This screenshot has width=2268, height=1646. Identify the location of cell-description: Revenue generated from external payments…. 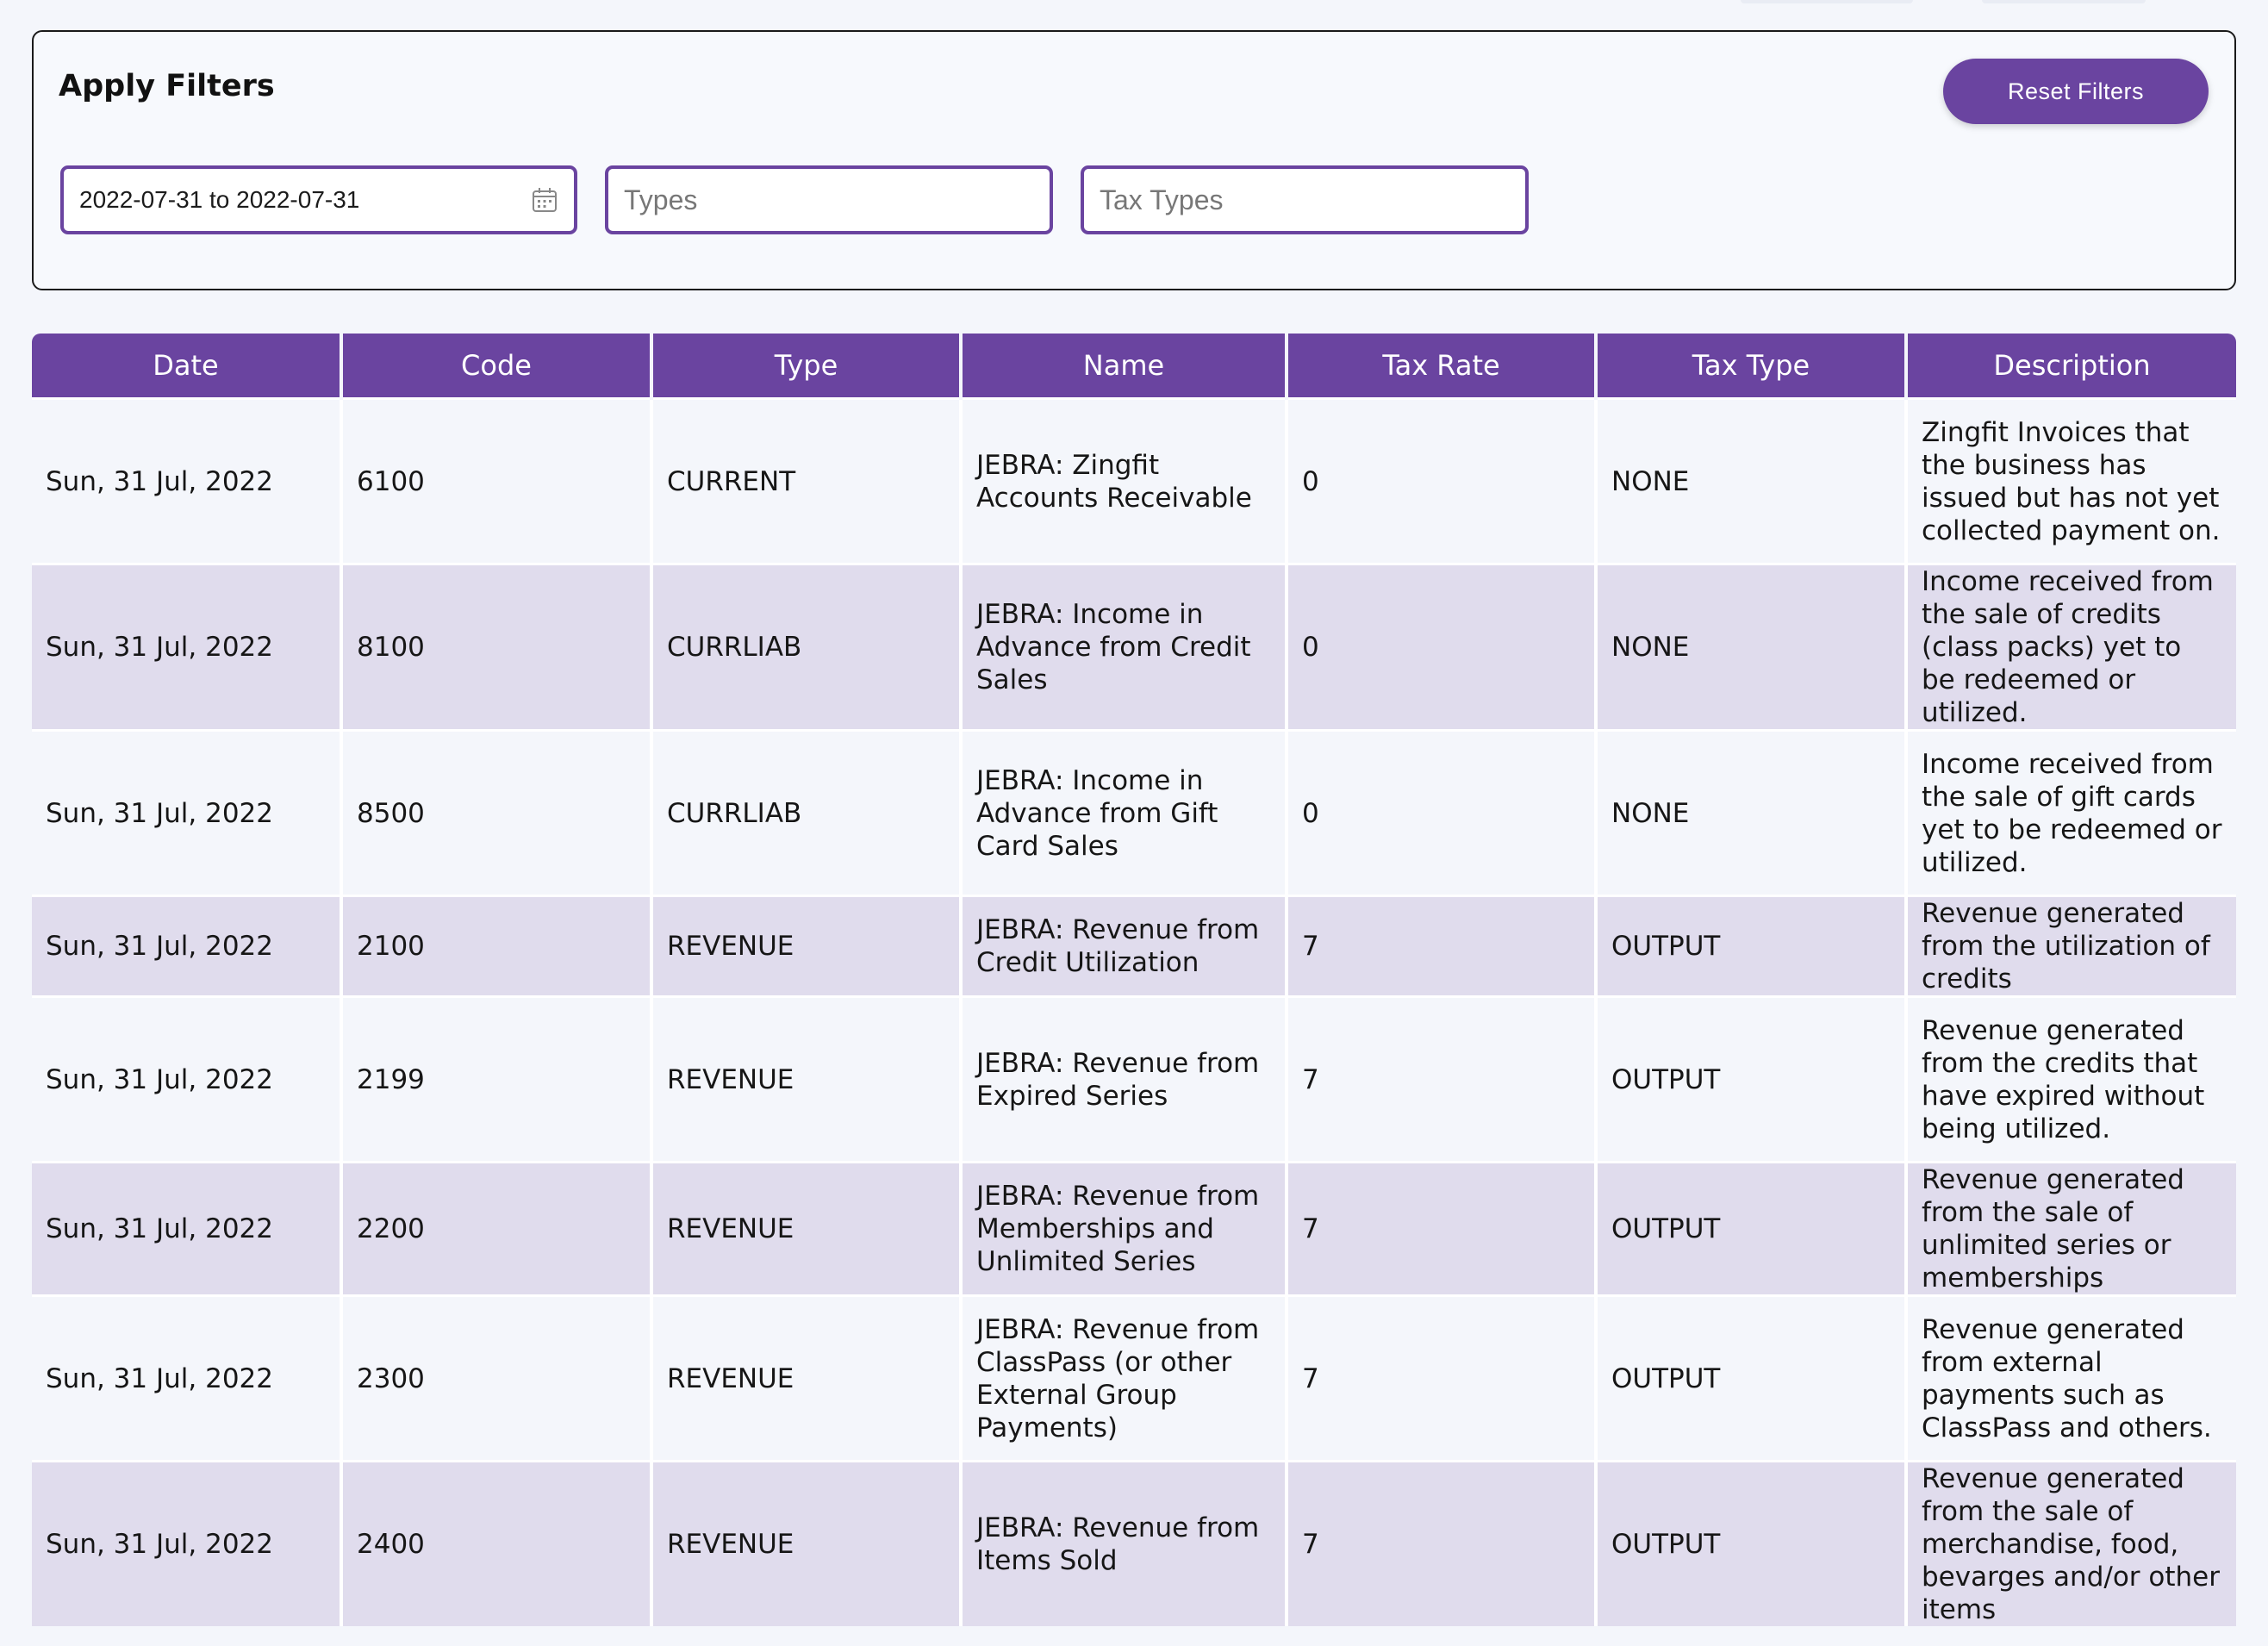
(2071, 1378).